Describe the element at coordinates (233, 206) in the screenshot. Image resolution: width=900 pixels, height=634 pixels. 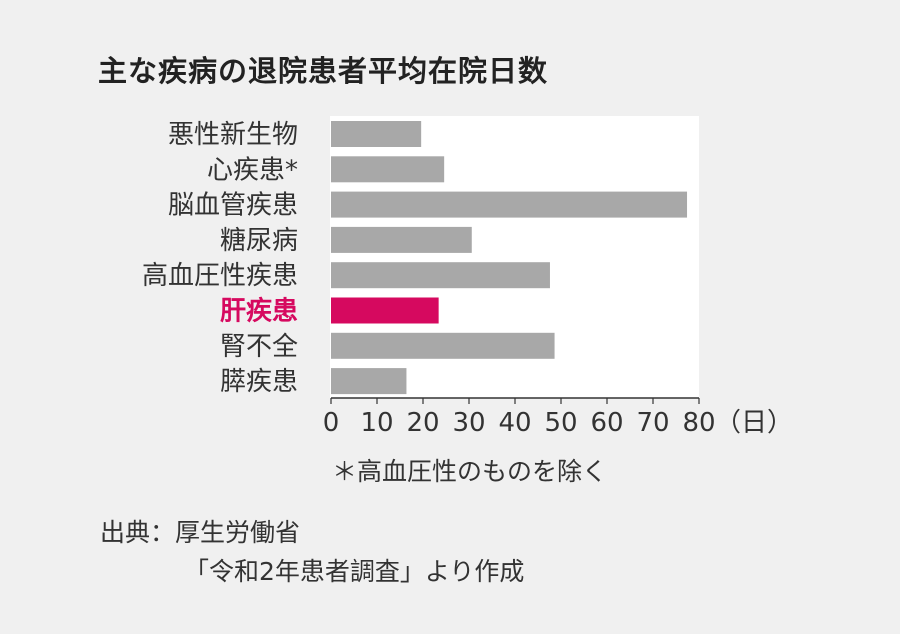
I see `category-label-2: 脳血管疾患` at that location.